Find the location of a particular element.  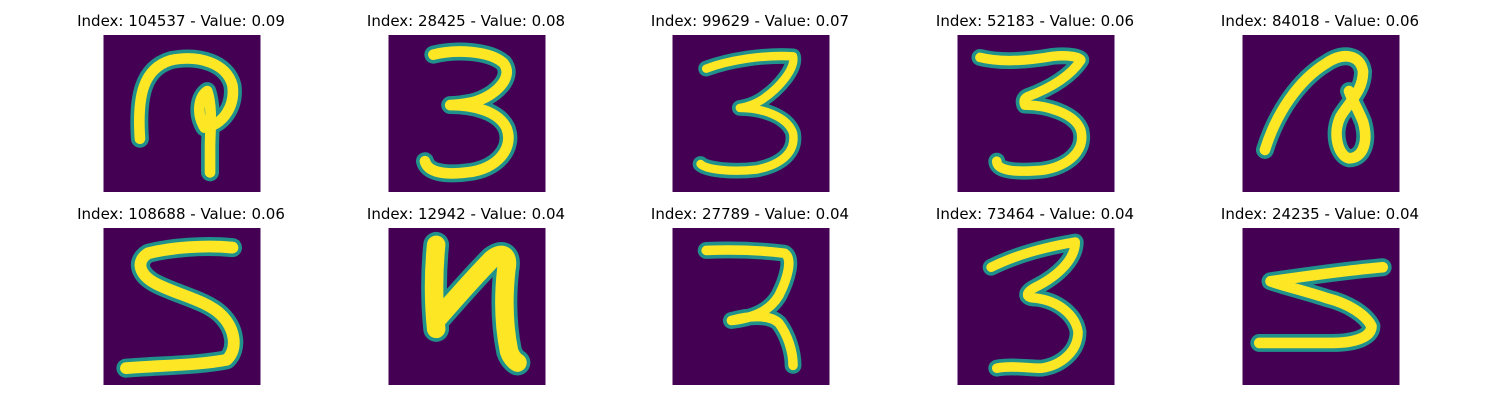

image-panel-5: Index: 84018 - Value: 0.06 is located at coordinates (1320, 96).